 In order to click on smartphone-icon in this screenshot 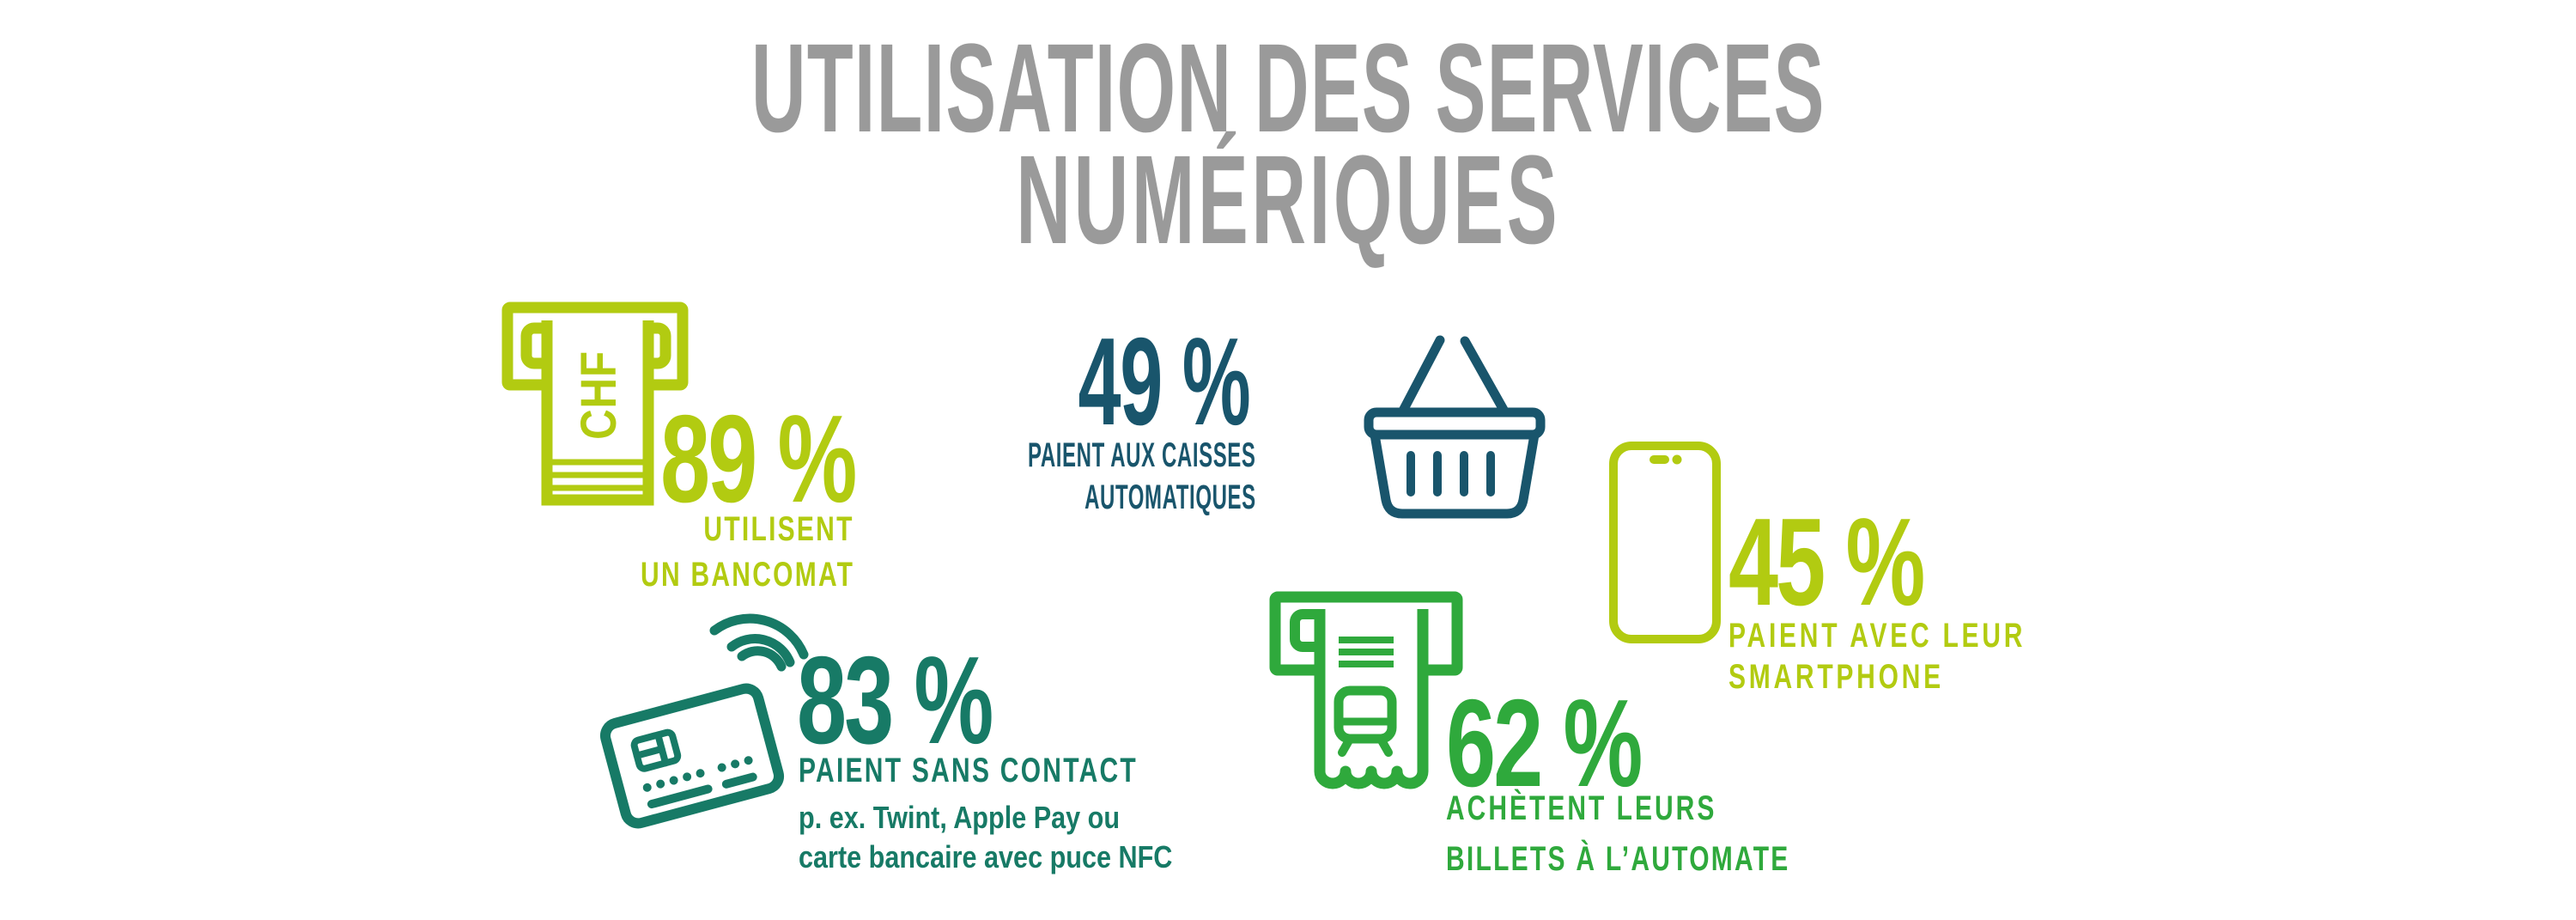, I will do `click(1665, 542)`.